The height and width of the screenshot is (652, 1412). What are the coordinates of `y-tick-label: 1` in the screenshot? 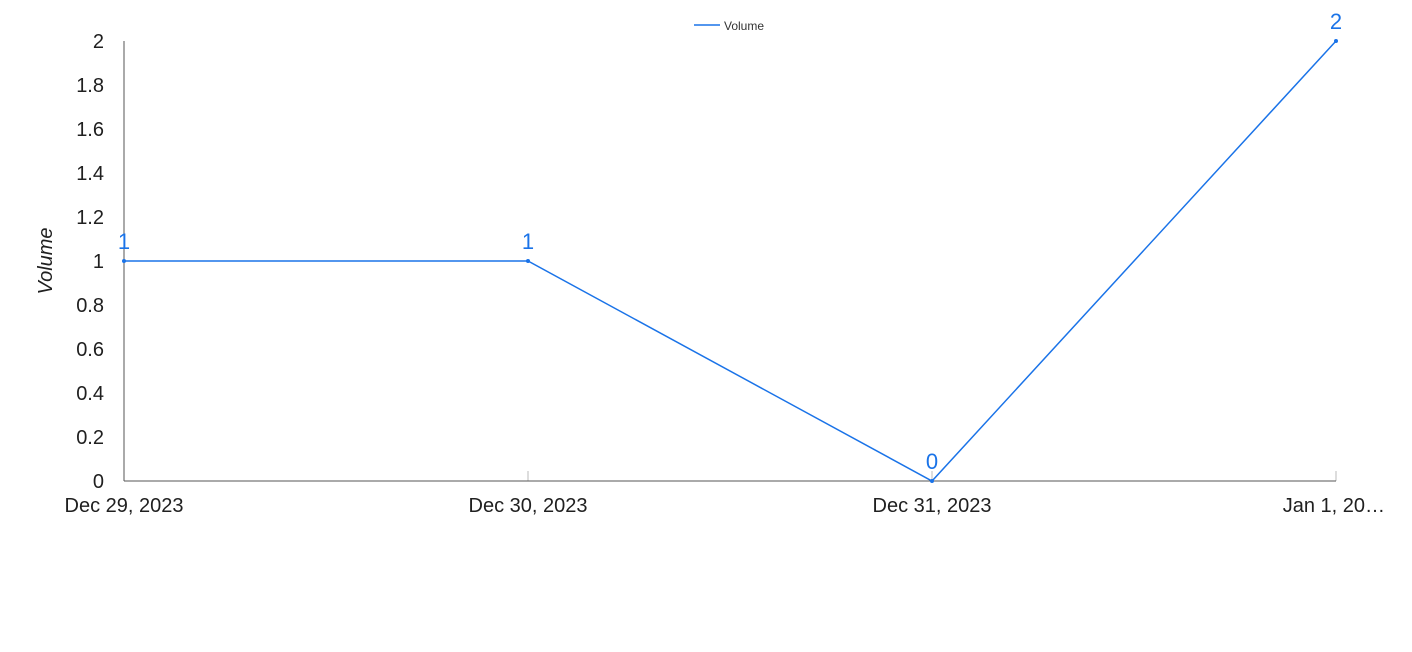 It's located at (98, 262).